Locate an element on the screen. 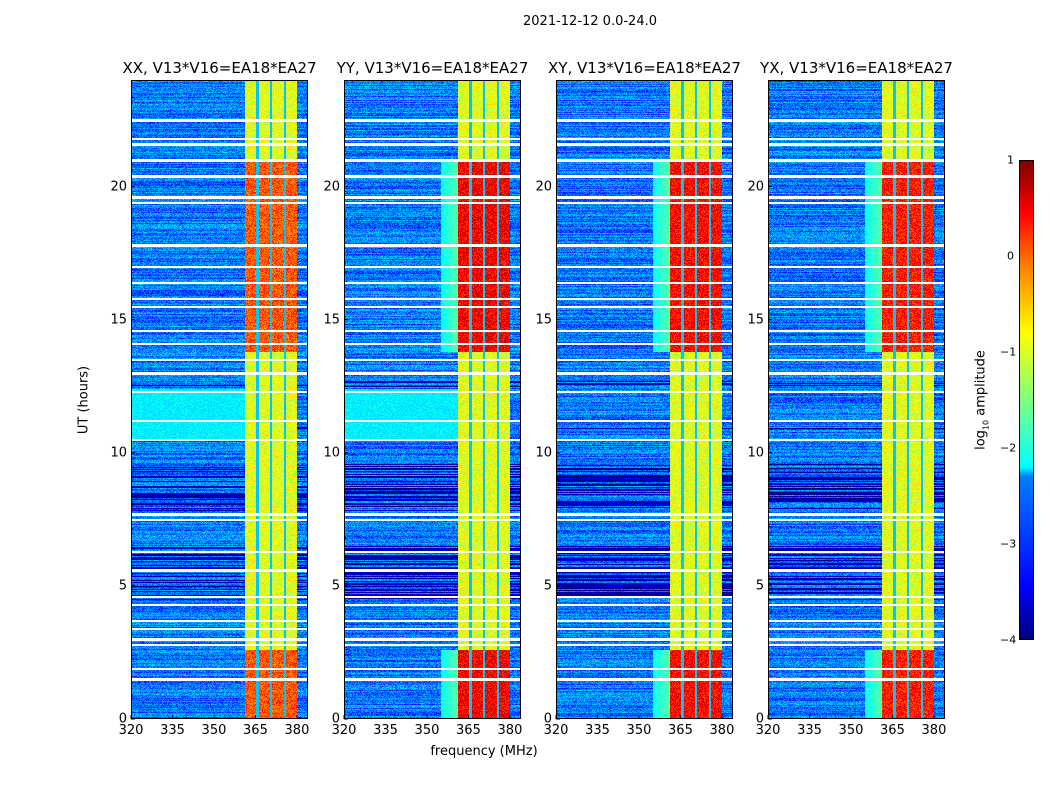 The width and height of the screenshot is (1050, 800). colorbar-tick-label: −4 is located at coordinates (1008, 640).